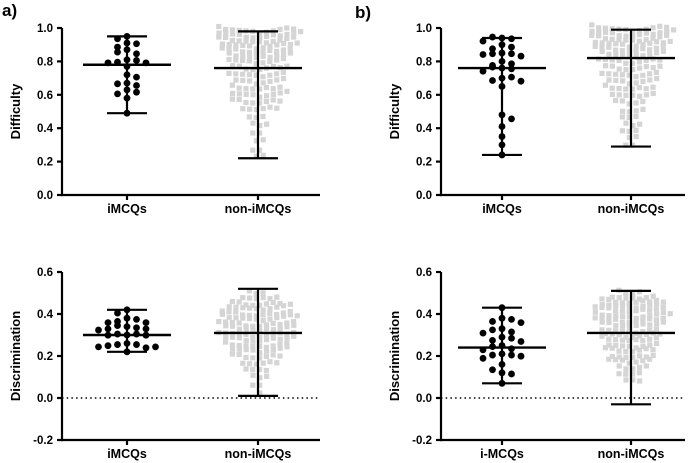  Describe the element at coordinates (424, 163) in the screenshot. I see `y-tick-label: 0.2` at that location.